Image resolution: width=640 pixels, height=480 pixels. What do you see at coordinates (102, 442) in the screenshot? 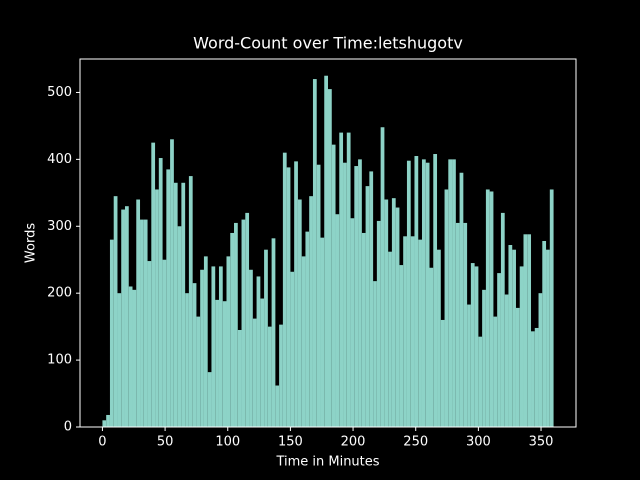
I see `x-tick-label: 0` at bounding box center [102, 442].